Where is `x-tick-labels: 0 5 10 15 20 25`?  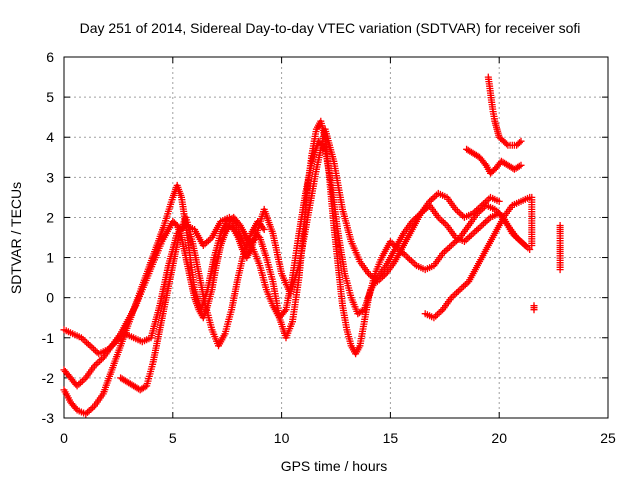 x-tick-labels: 0 5 10 15 20 25 is located at coordinates (338, 438).